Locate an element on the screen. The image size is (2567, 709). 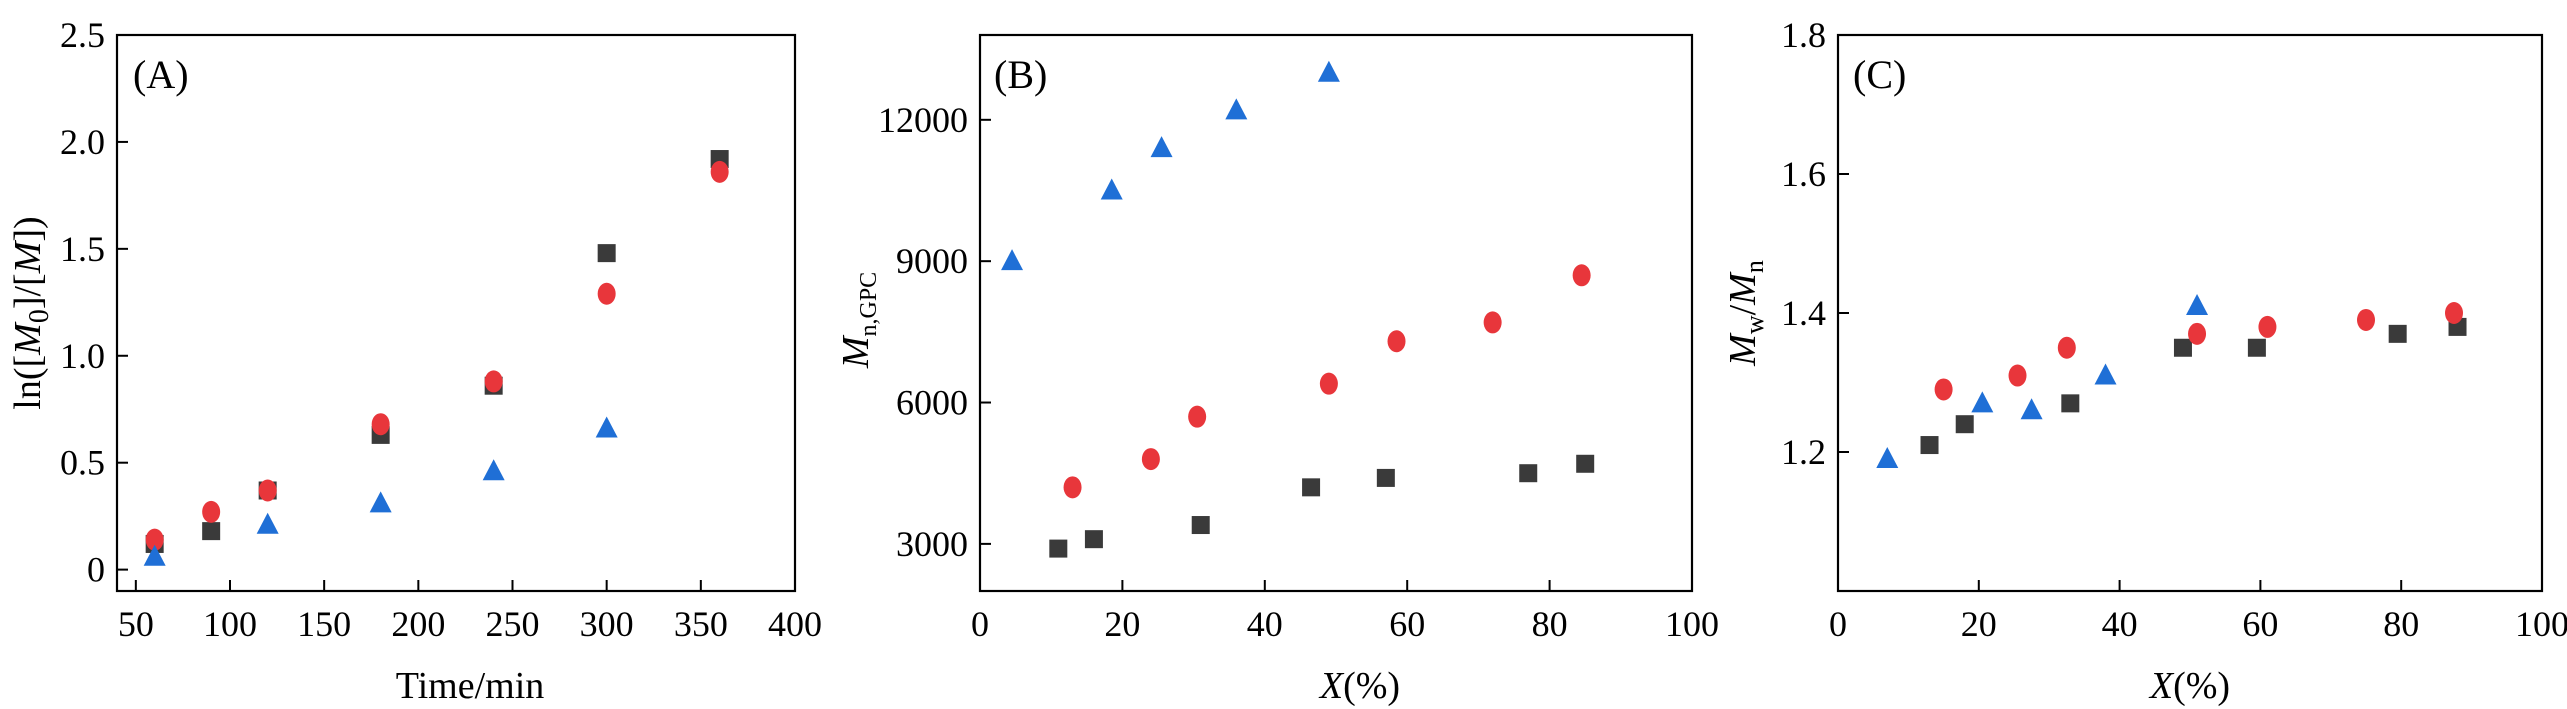
panel-c-xlabel: X(%) is located at coordinates (2189, 686).